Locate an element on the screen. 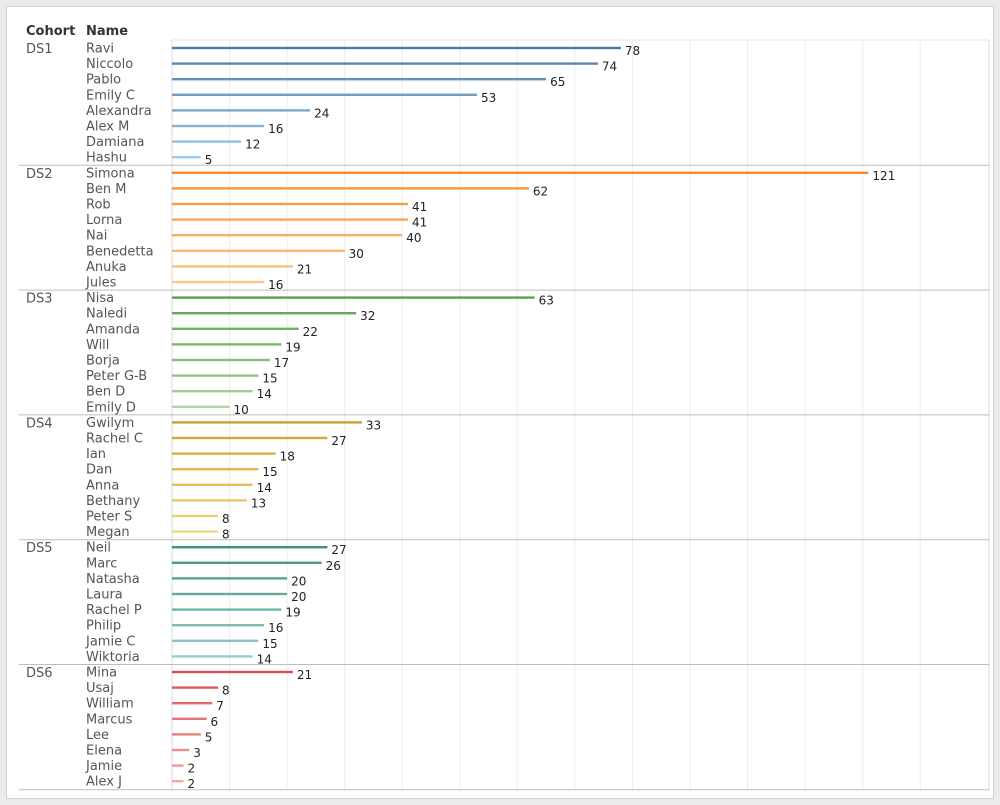 The image size is (1000, 805). value-label: 15 is located at coordinates (269, 472).